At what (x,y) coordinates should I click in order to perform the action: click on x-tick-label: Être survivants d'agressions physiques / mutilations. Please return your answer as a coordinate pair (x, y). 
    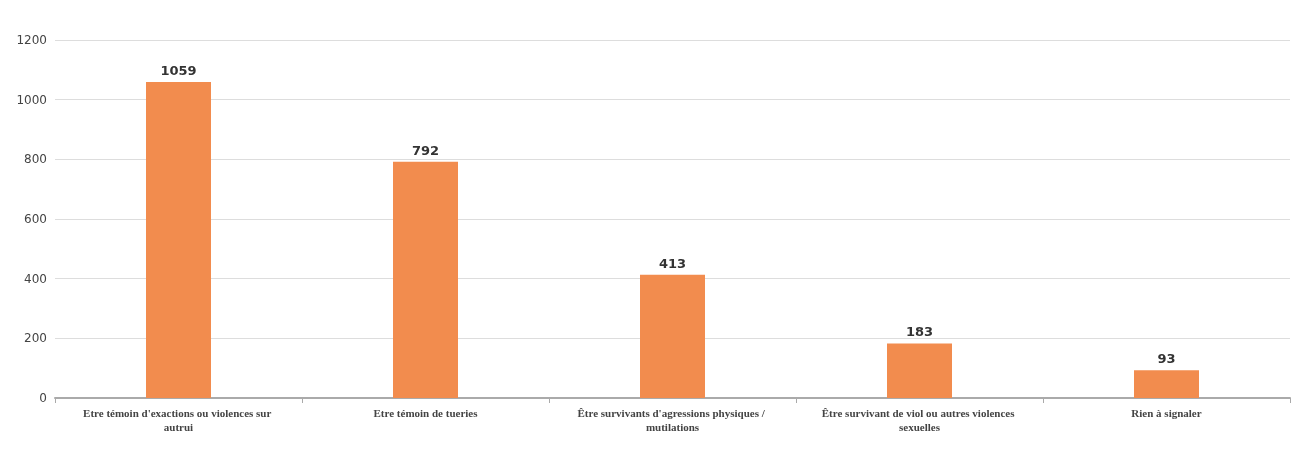
    Looking at the image, I should click on (672, 420).